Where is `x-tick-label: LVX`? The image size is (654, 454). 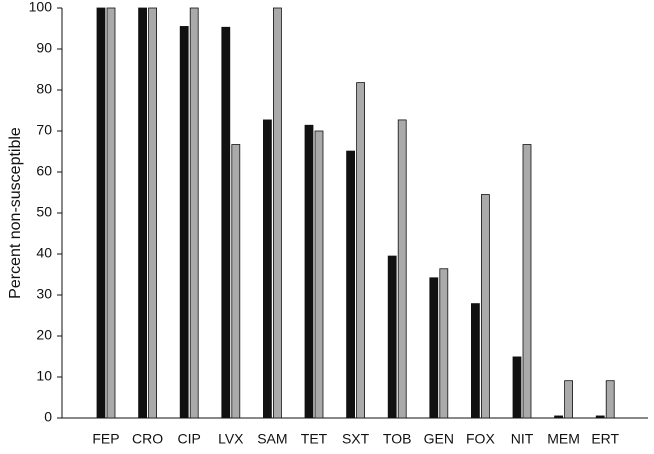
x-tick-label: LVX is located at coordinates (231, 439).